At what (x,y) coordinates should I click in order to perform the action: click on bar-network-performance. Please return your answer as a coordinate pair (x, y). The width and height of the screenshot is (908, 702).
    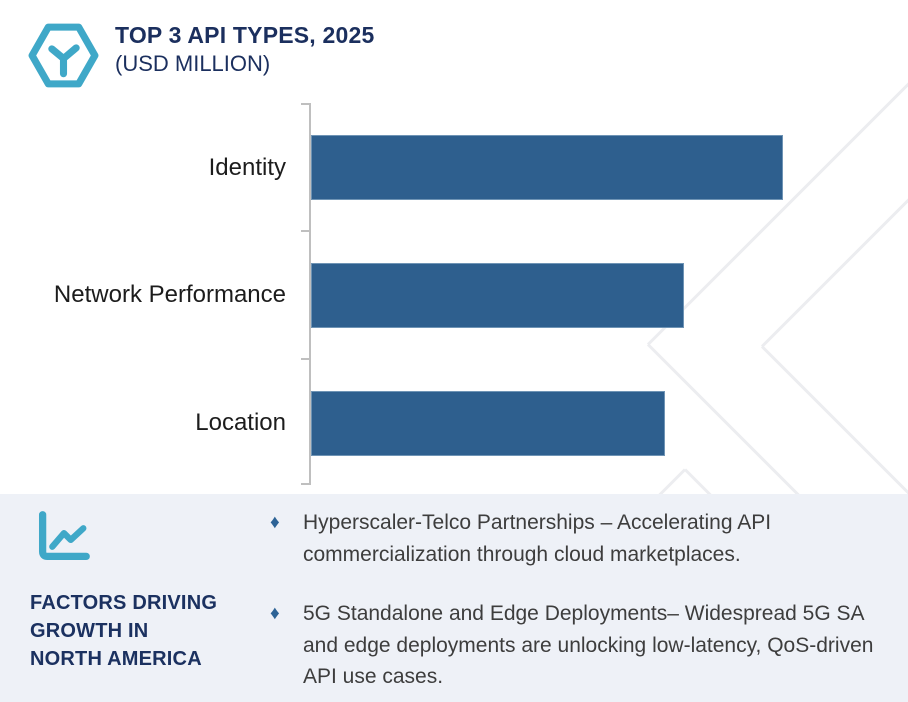
    Looking at the image, I should click on (497, 295).